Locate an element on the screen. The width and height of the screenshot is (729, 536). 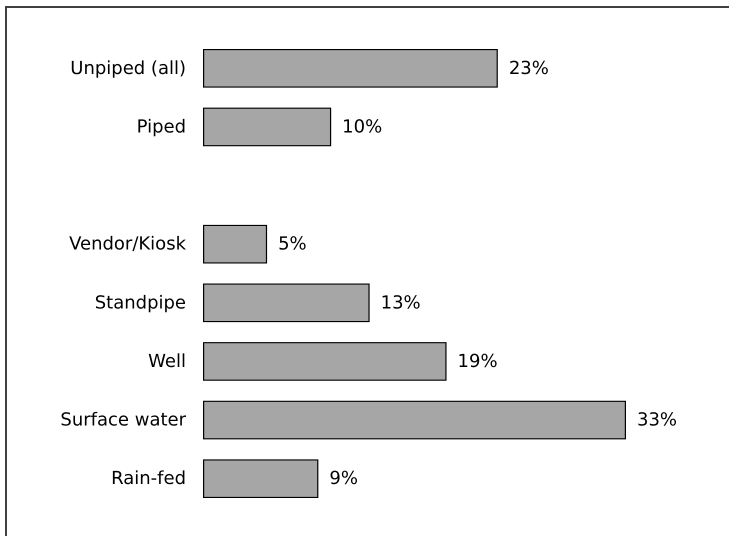
y-tick-label: Piped is located at coordinates (161, 127).